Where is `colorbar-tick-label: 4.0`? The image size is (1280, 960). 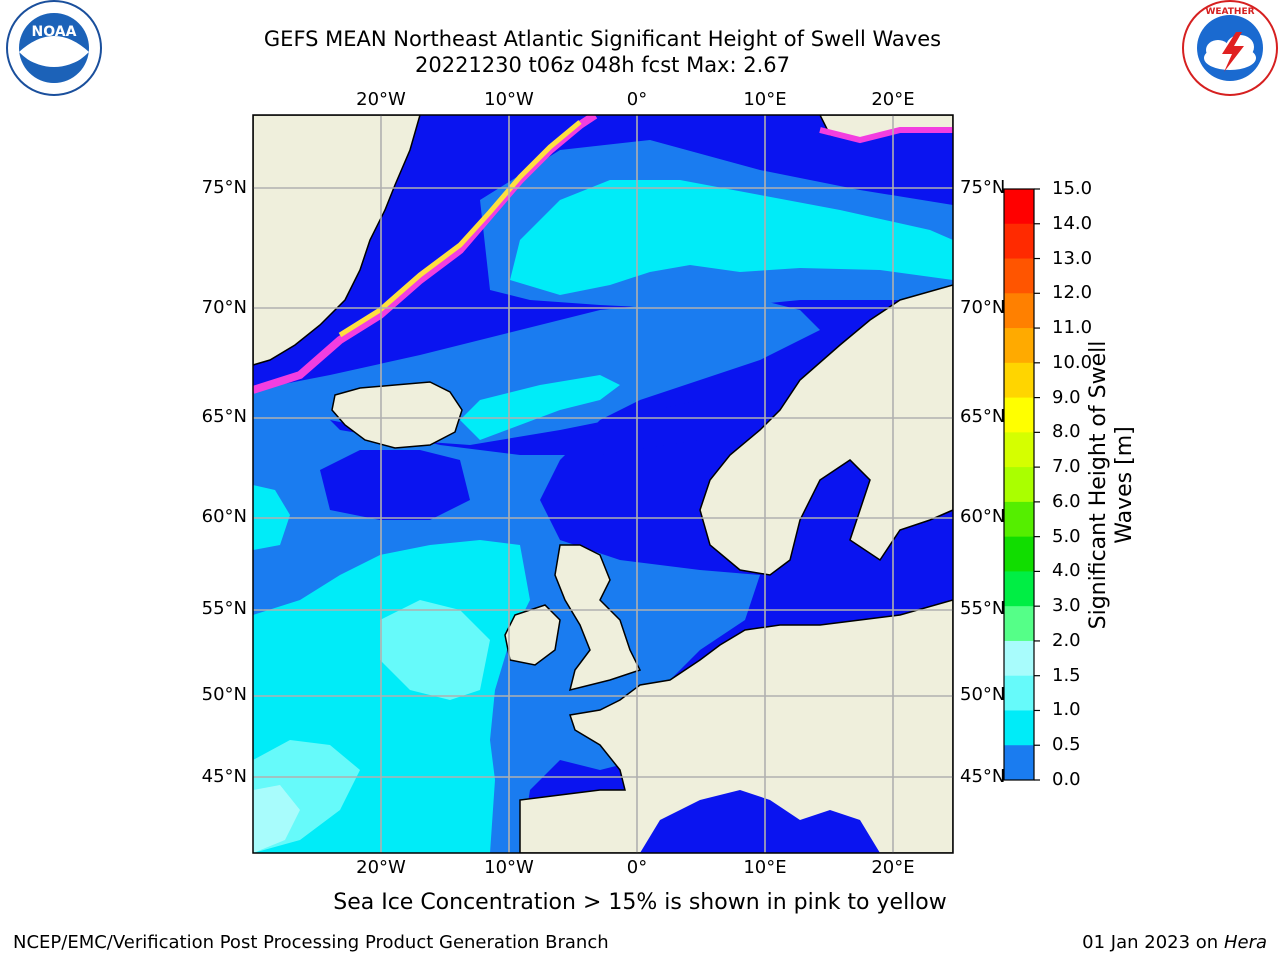 colorbar-tick-label: 4.0 is located at coordinates (1066, 571).